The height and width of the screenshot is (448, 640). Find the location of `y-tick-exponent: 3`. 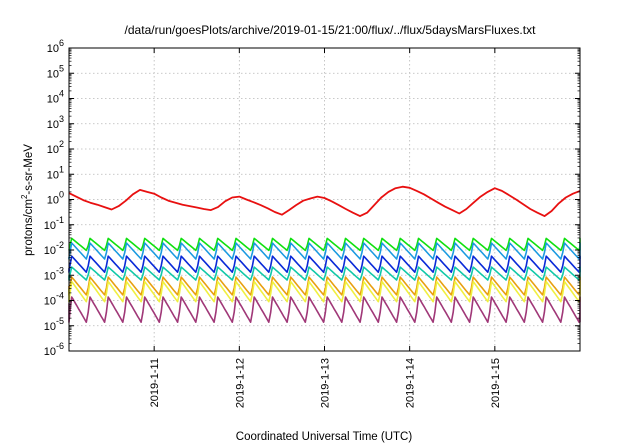

y-tick-exponent: 3 is located at coordinates (61, 119).